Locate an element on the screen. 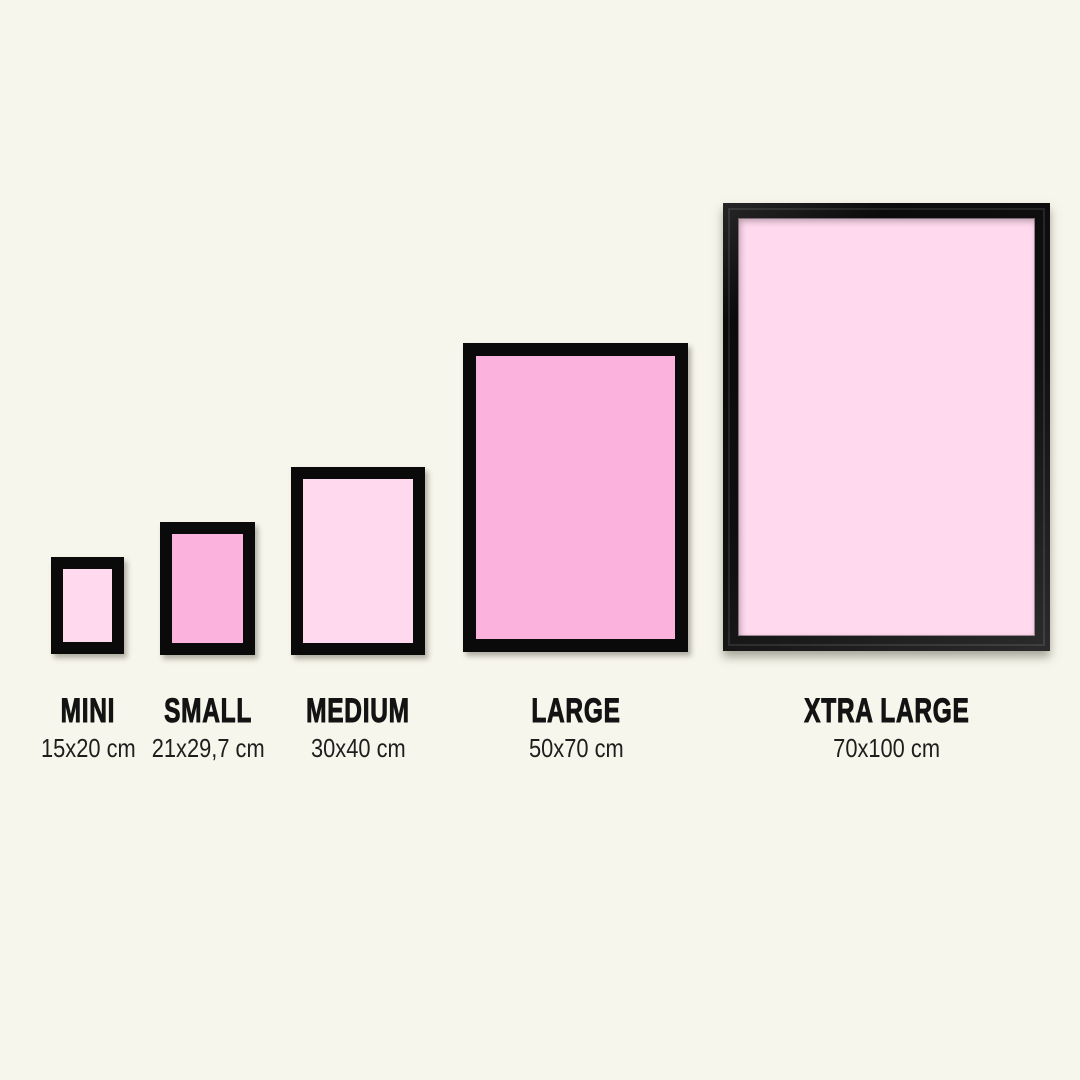 Image resolution: width=1080 pixels, height=1080 pixels. size-label-xtra-large-text: XTRA LARGE is located at coordinates (887, 711).